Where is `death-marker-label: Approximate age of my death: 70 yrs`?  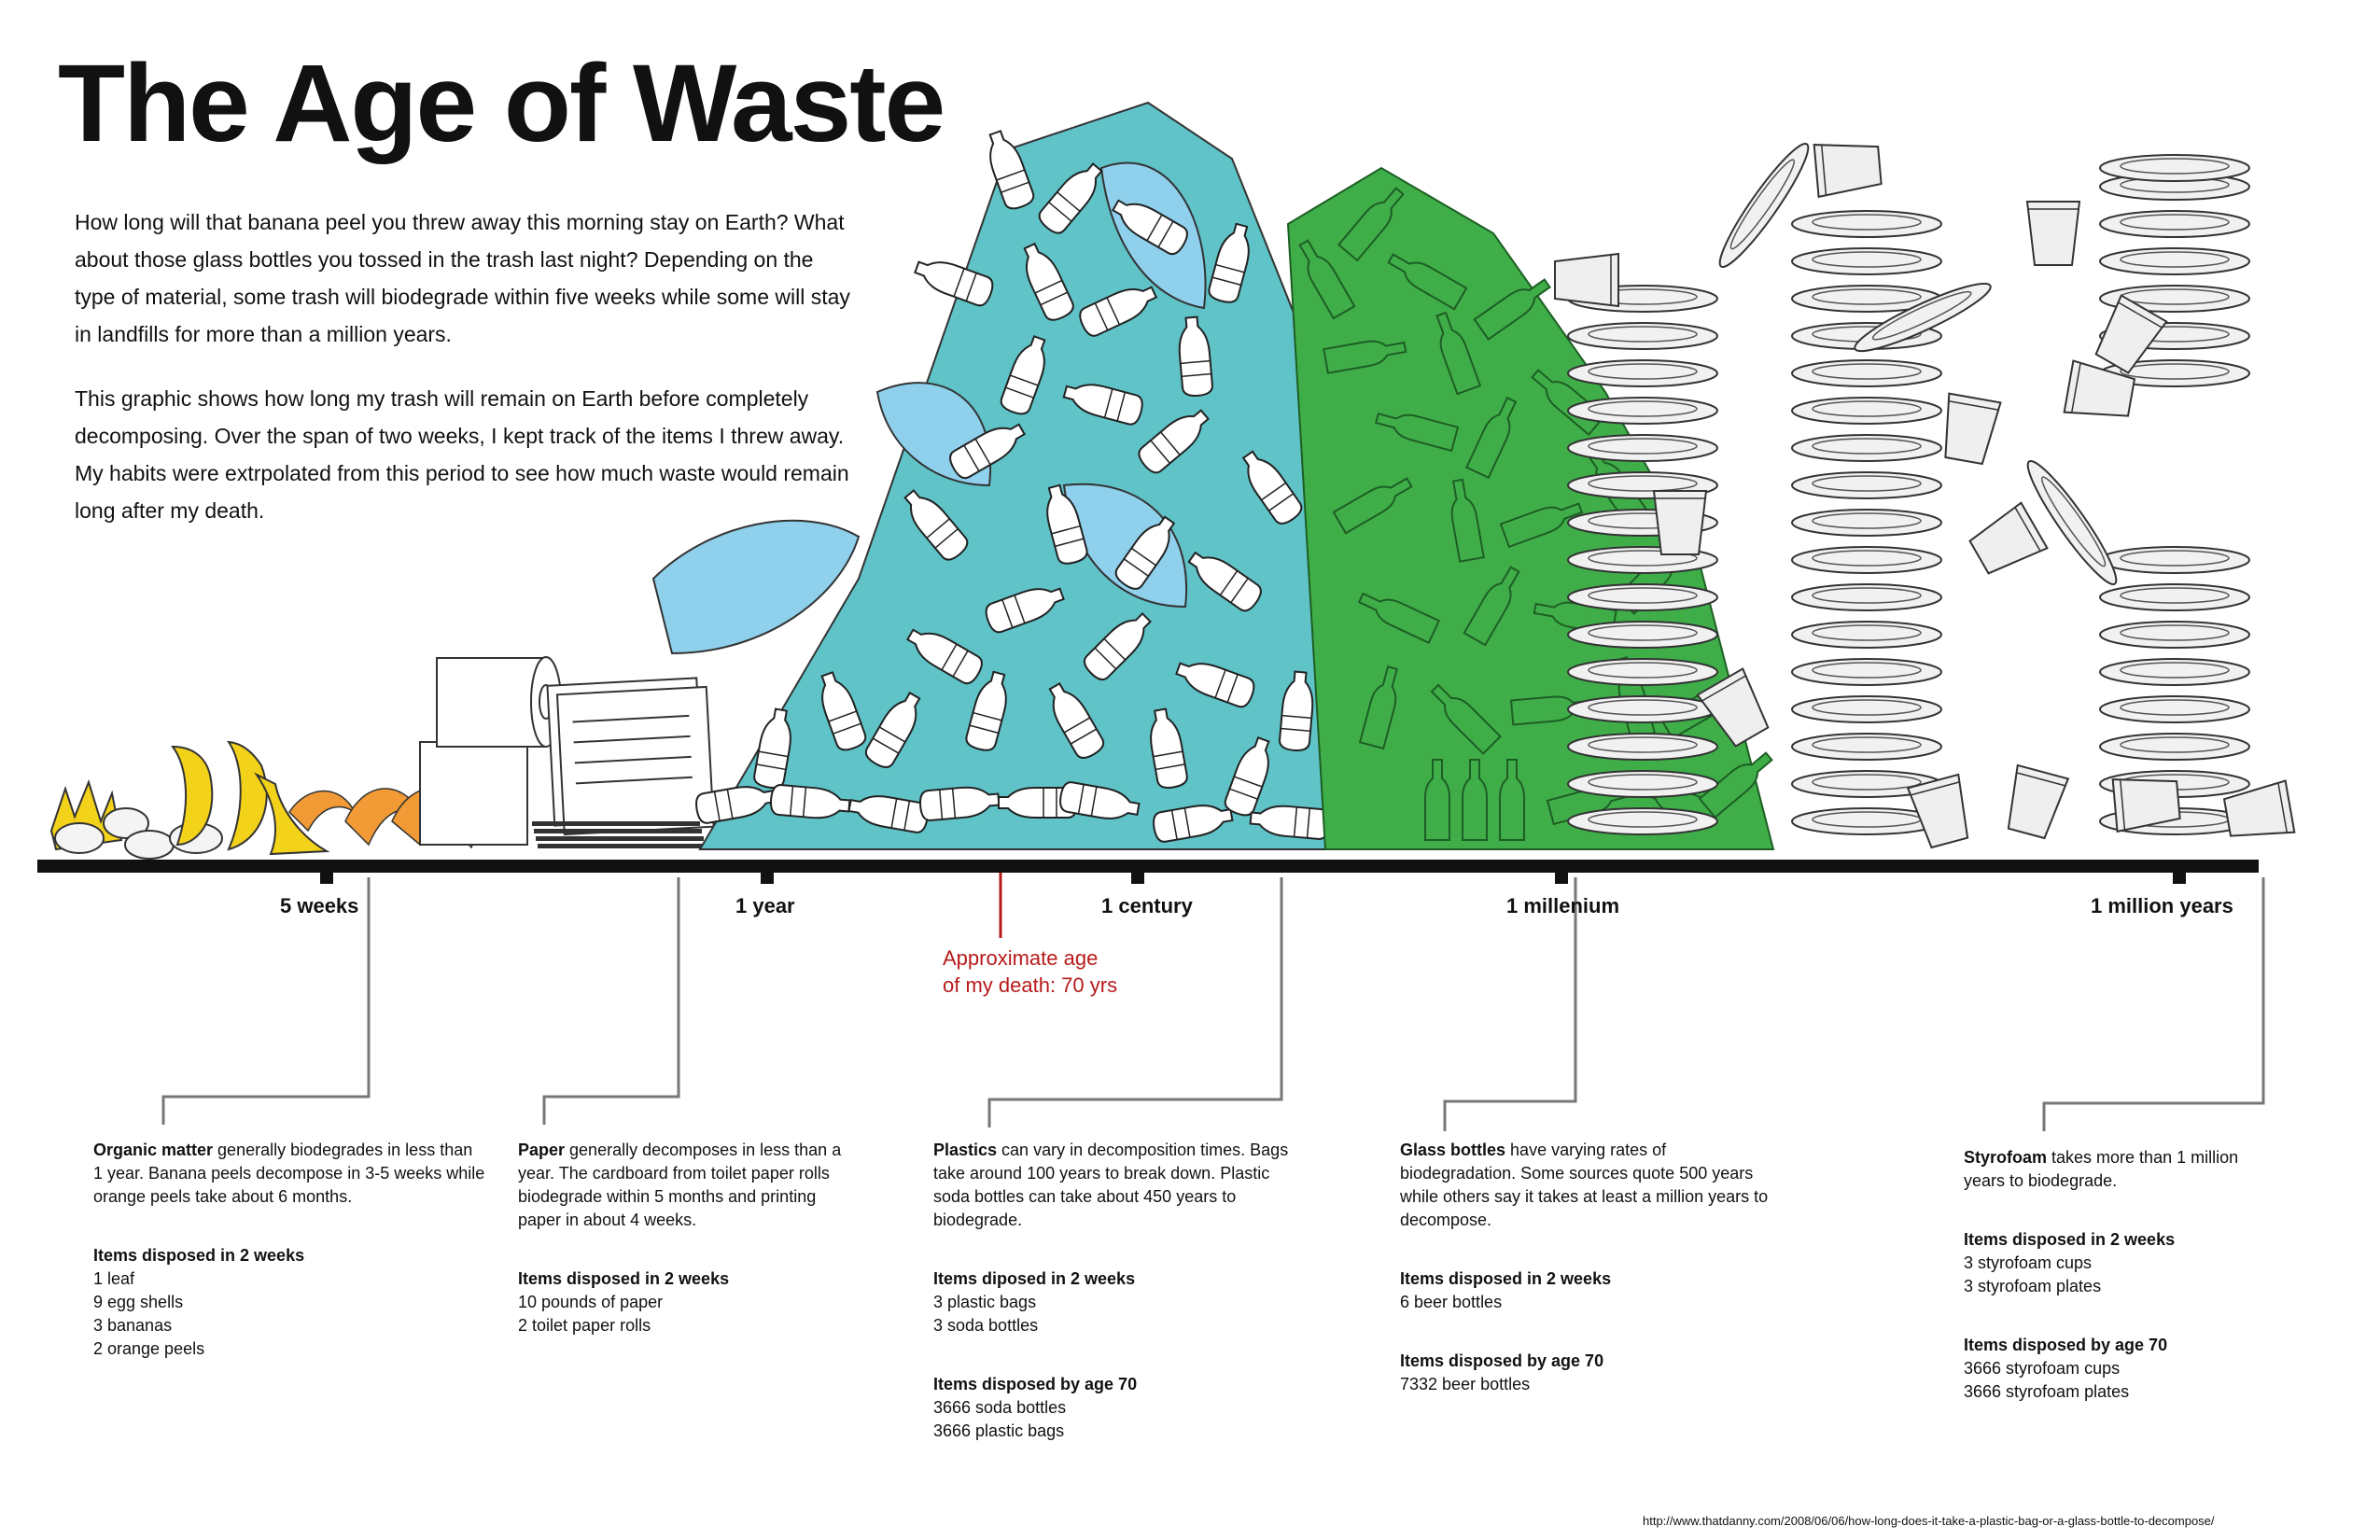 death-marker-label: Approximate age of my death: 70 yrs is located at coordinates (1030, 971).